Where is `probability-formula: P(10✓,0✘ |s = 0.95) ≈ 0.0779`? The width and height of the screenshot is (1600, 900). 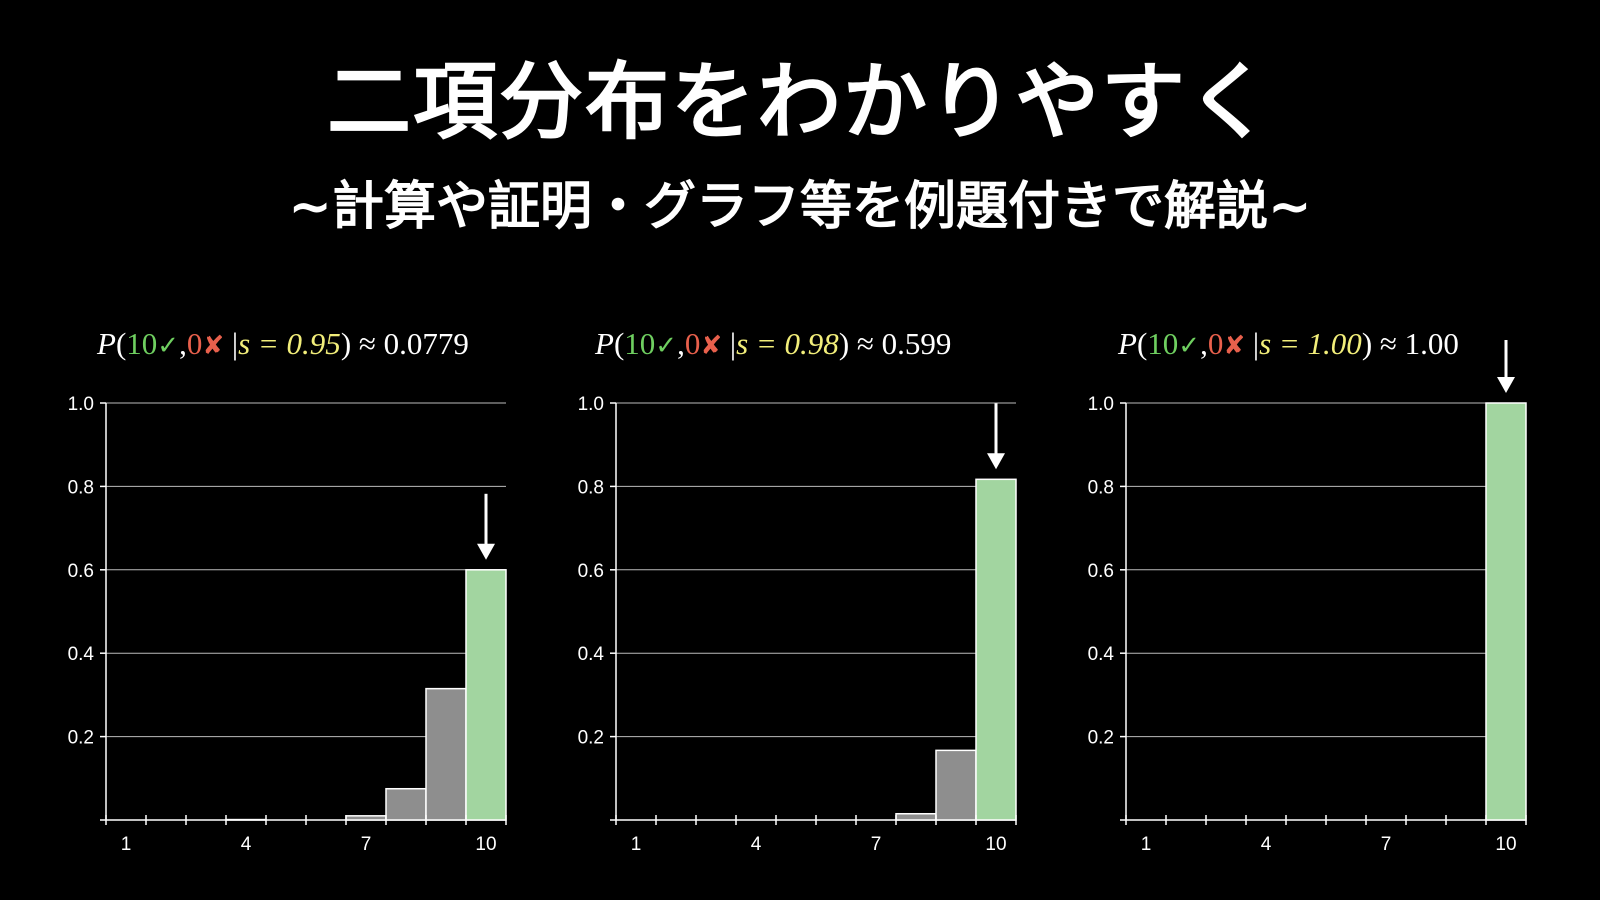 probability-formula: P(10✓,0✘ |s = 0.95) ≈ 0.0779 is located at coordinates (283, 344).